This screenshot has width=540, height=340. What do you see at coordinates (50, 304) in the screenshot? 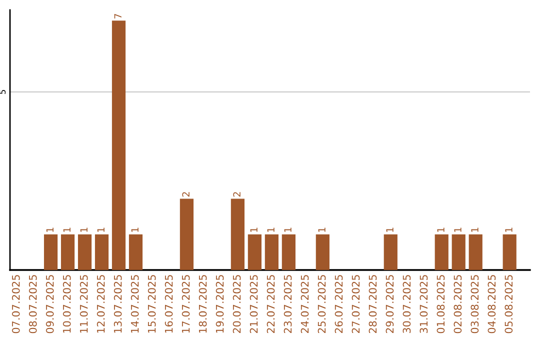
I see `x-tick-label: 09.07.2025` at bounding box center [50, 304].